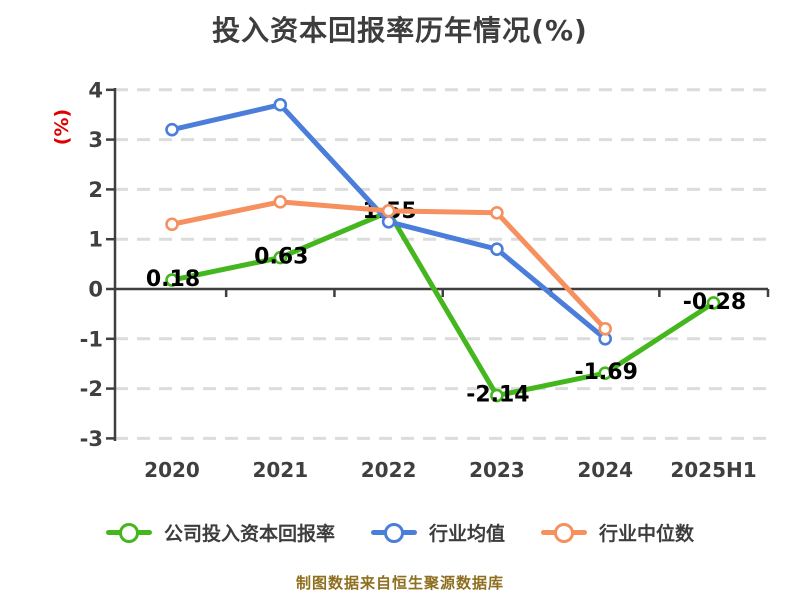 Image resolution: width=800 pixels, height=600 pixels. Describe the element at coordinates (172, 470) in the screenshot. I see `x-tick-label-2020: 2020` at that location.